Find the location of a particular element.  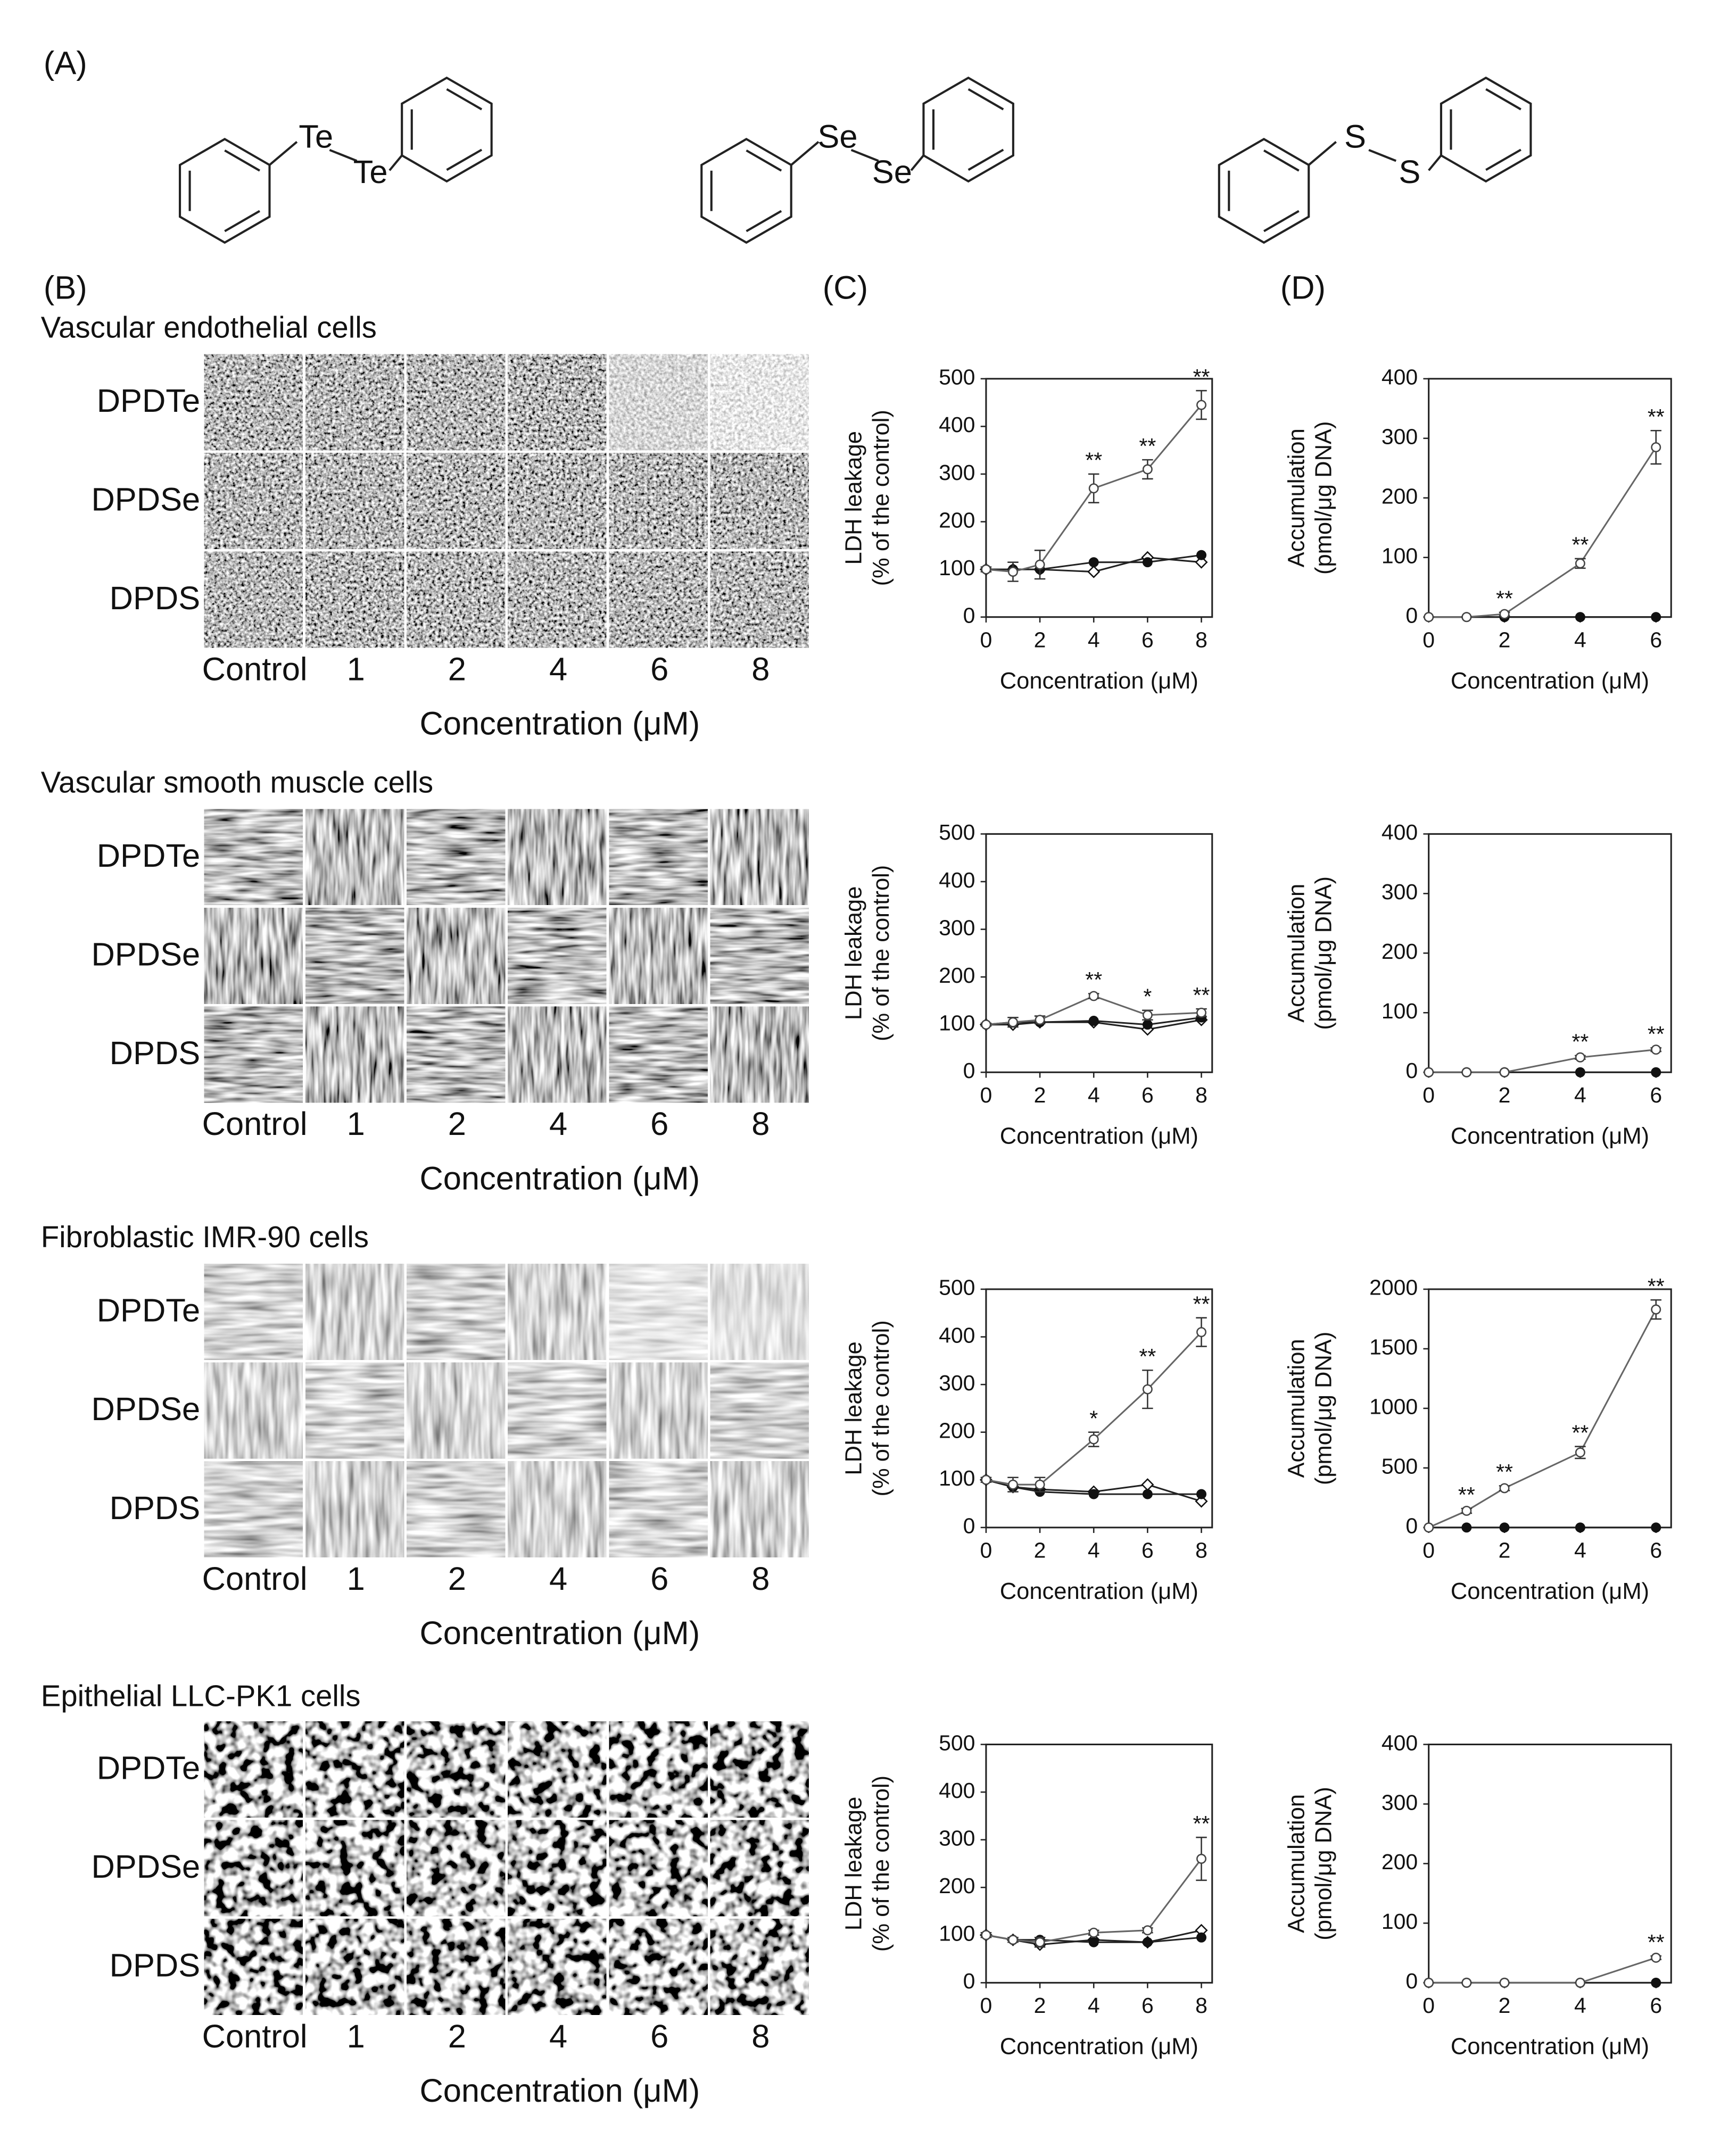

atom-label: S is located at coordinates (1409, 172).